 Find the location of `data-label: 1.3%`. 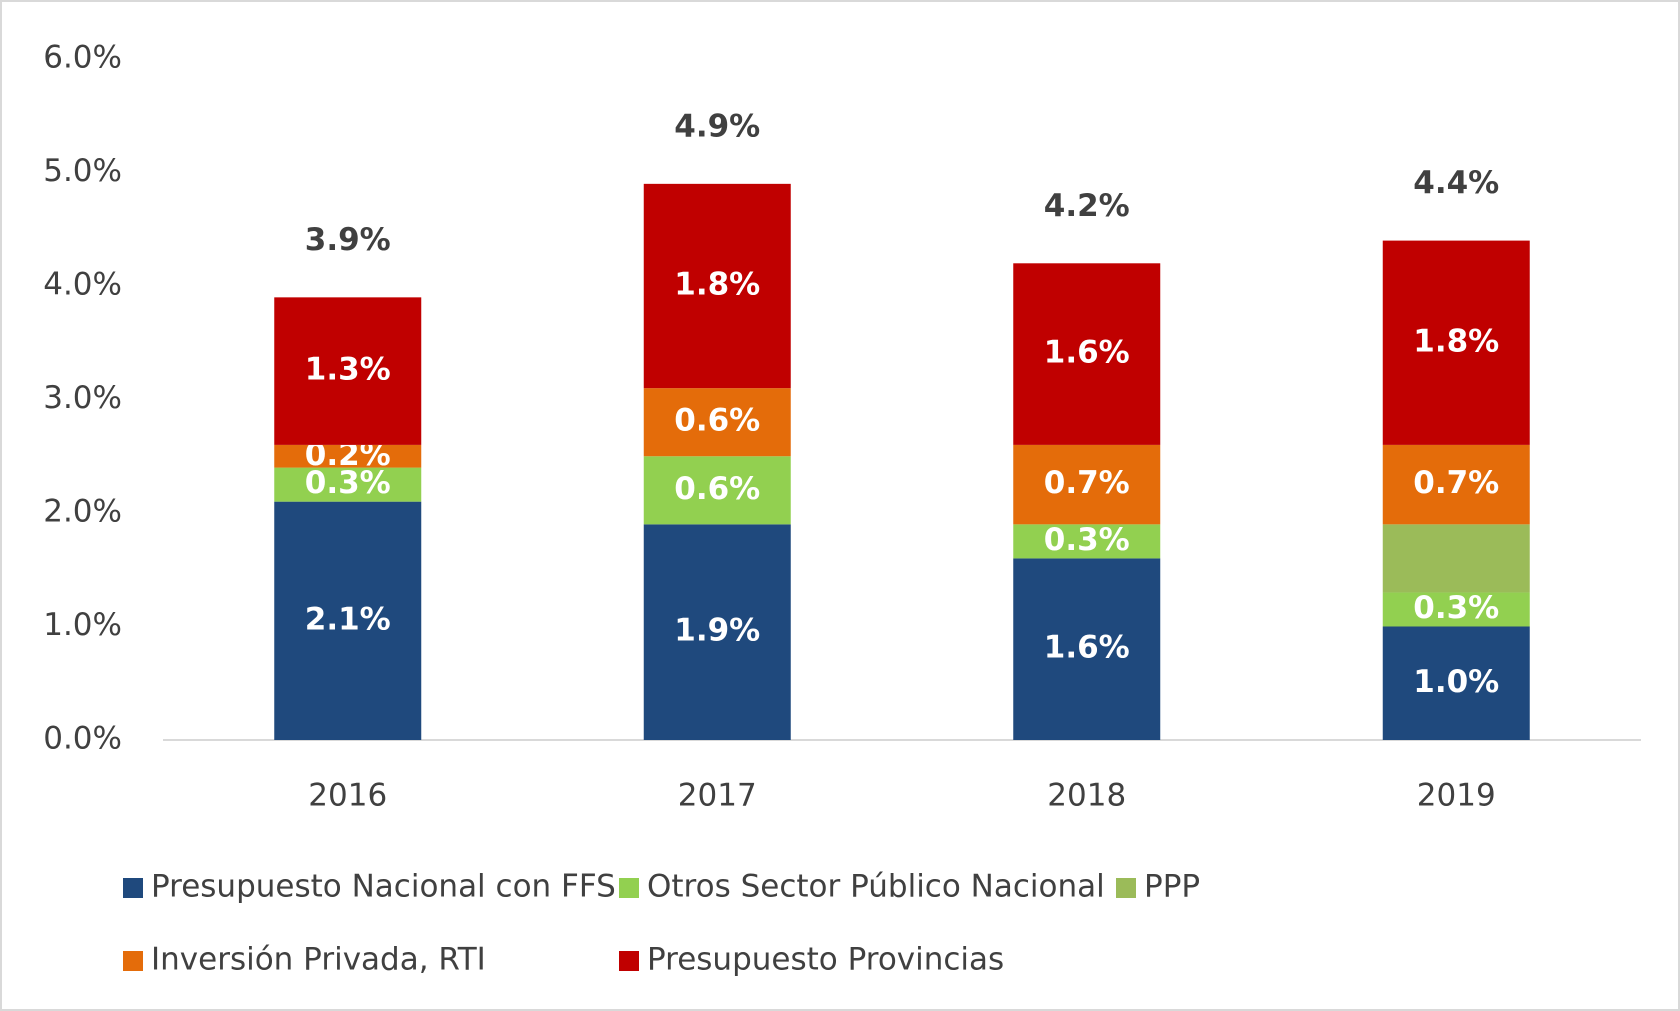

data-label: 1.3% is located at coordinates (348, 370).